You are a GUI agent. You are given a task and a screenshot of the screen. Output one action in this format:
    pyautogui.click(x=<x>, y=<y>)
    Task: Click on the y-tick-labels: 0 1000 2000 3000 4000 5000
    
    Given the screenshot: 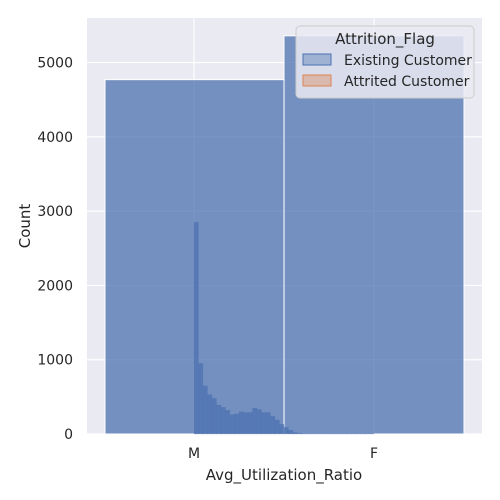 What is the action you would take?
    pyautogui.click(x=55, y=249)
    